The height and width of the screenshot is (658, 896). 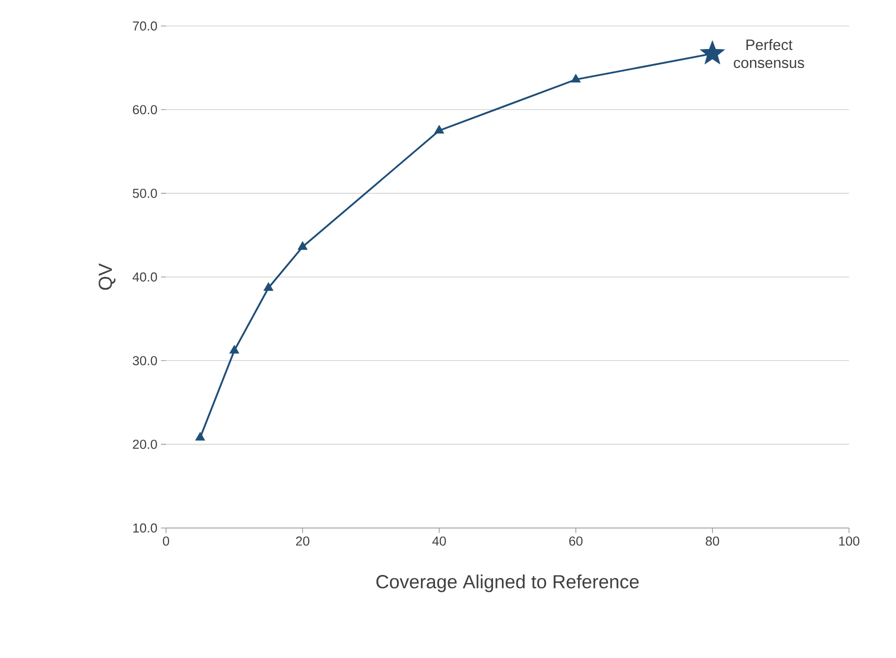 I want to click on x-tick-label: 0, so click(x=166, y=541).